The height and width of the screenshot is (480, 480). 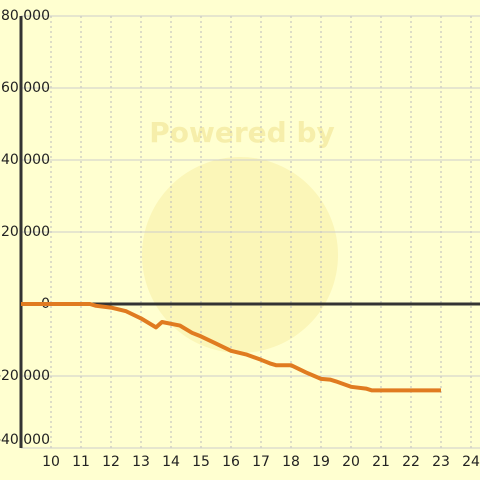 What do you see at coordinates (171, 462) in the screenshot?
I see `x-tick-label: 14` at bounding box center [171, 462].